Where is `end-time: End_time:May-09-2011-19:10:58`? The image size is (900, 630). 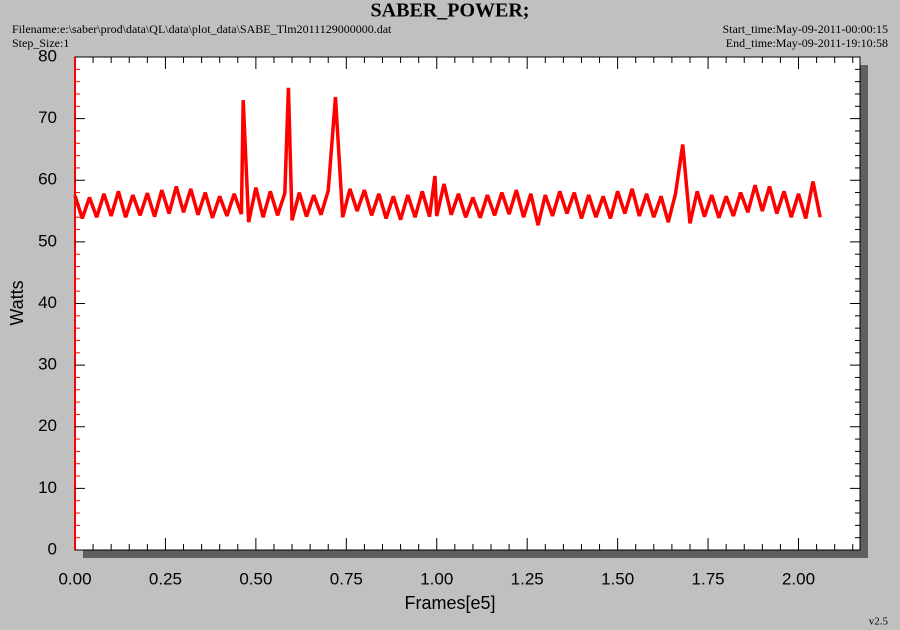
end-time: End_time:May-09-2011-19:10:58 is located at coordinates (807, 43).